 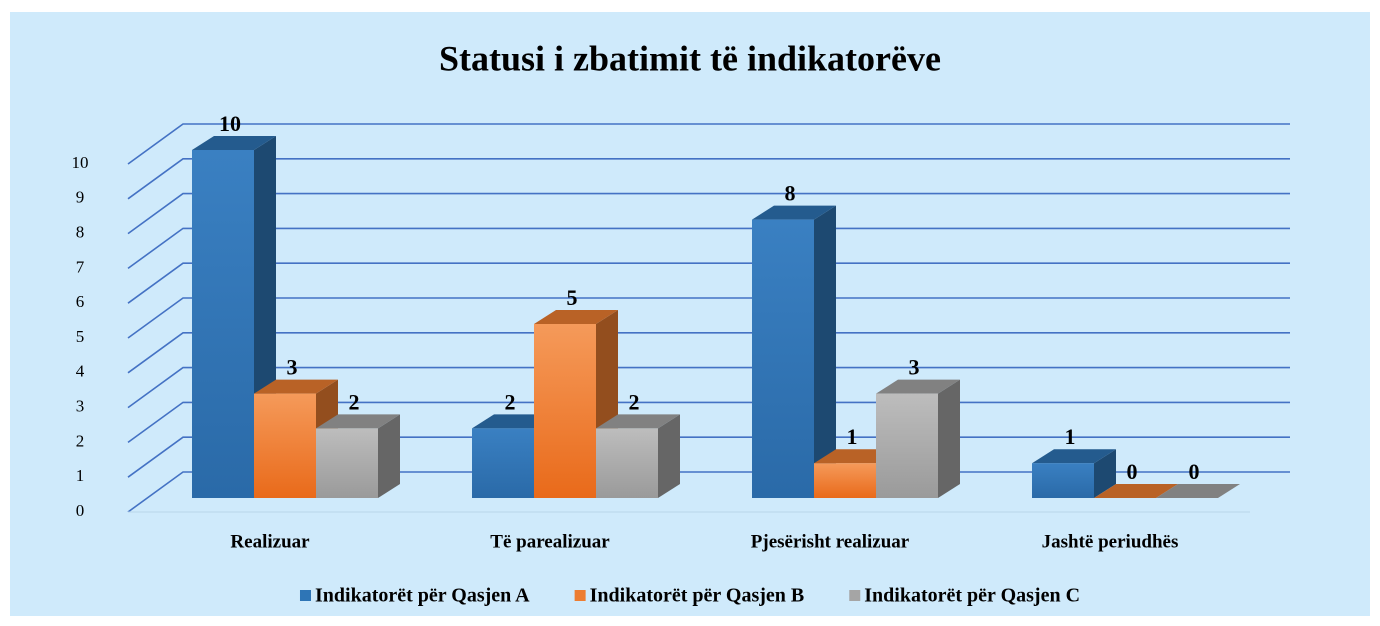 What do you see at coordinates (422, 596) in the screenshot?
I see `legend-label: Indikatorët për Qasjen A` at bounding box center [422, 596].